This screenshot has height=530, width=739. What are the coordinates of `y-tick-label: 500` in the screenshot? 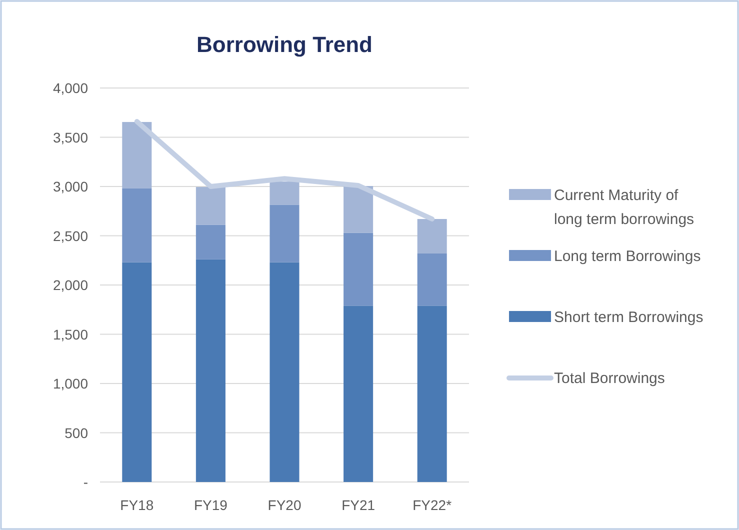 It's located at (76, 432).